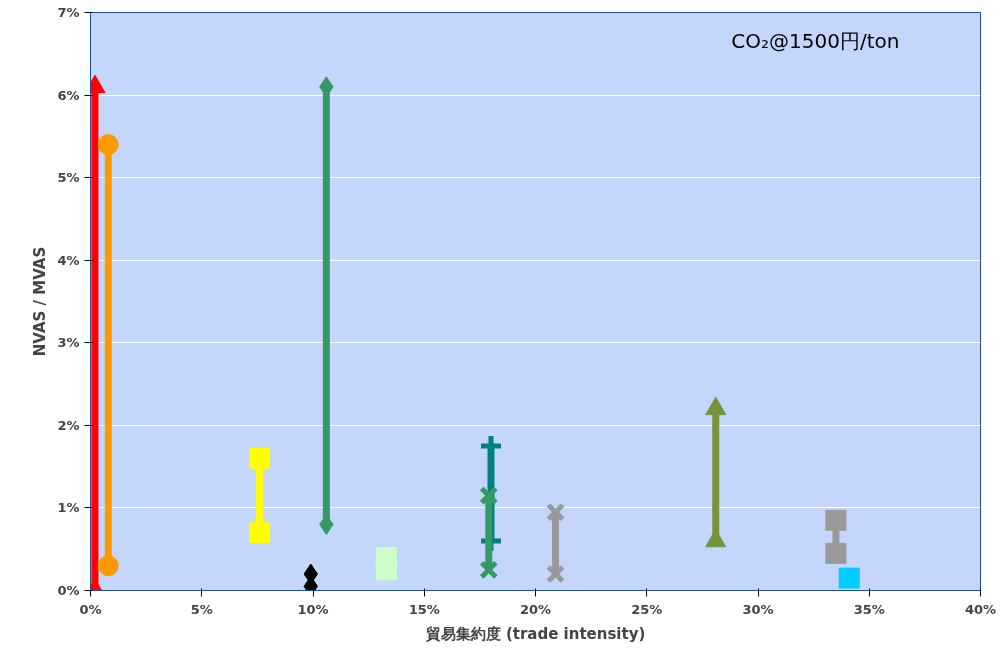 The width and height of the screenshot is (1007, 666). Describe the element at coordinates (201, 609) in the screenshot. I see `x-tick-label: 5%` at that location.